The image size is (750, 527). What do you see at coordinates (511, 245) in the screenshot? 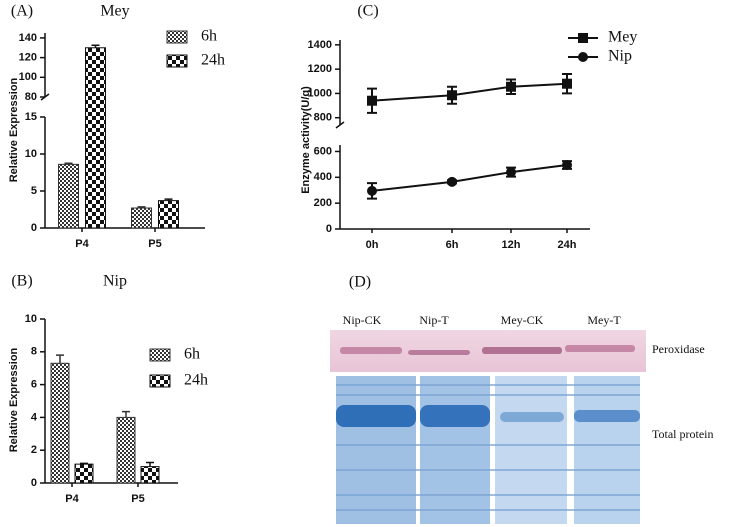
I see `x-tick-label: 12h` at bounding box center [511, 245].